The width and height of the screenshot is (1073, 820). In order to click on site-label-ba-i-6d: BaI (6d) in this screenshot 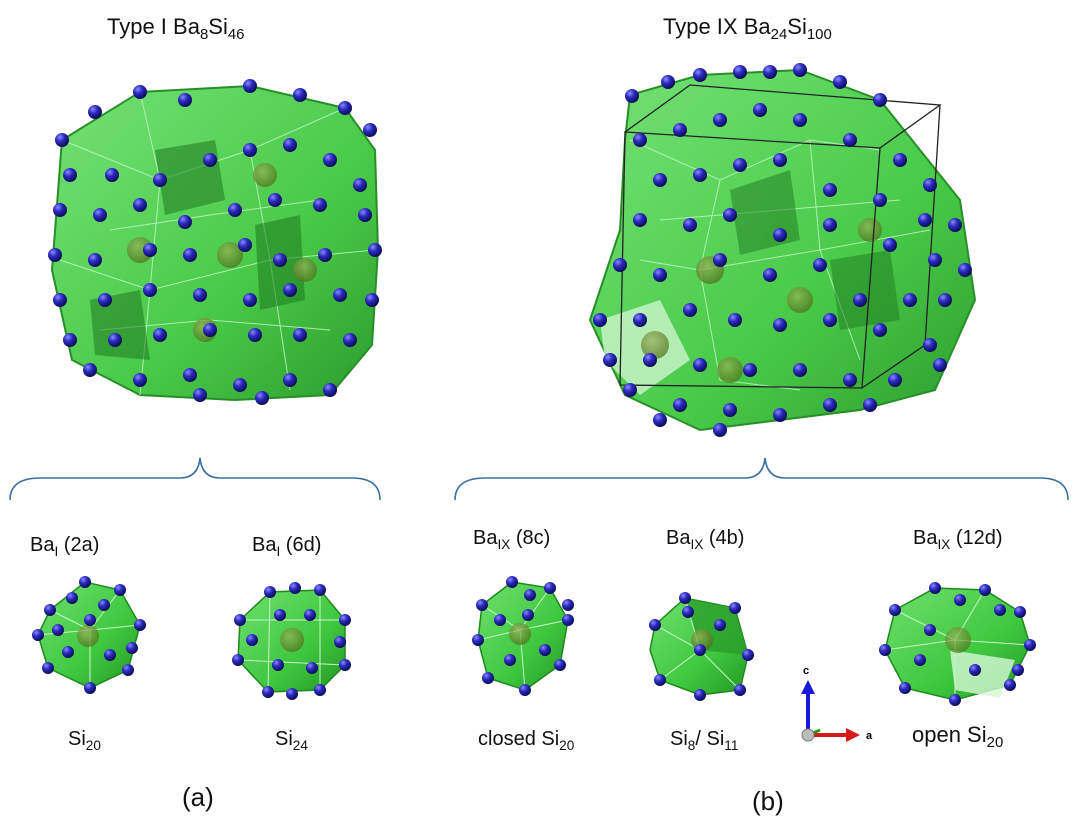, I will do `click(287, 546)`.